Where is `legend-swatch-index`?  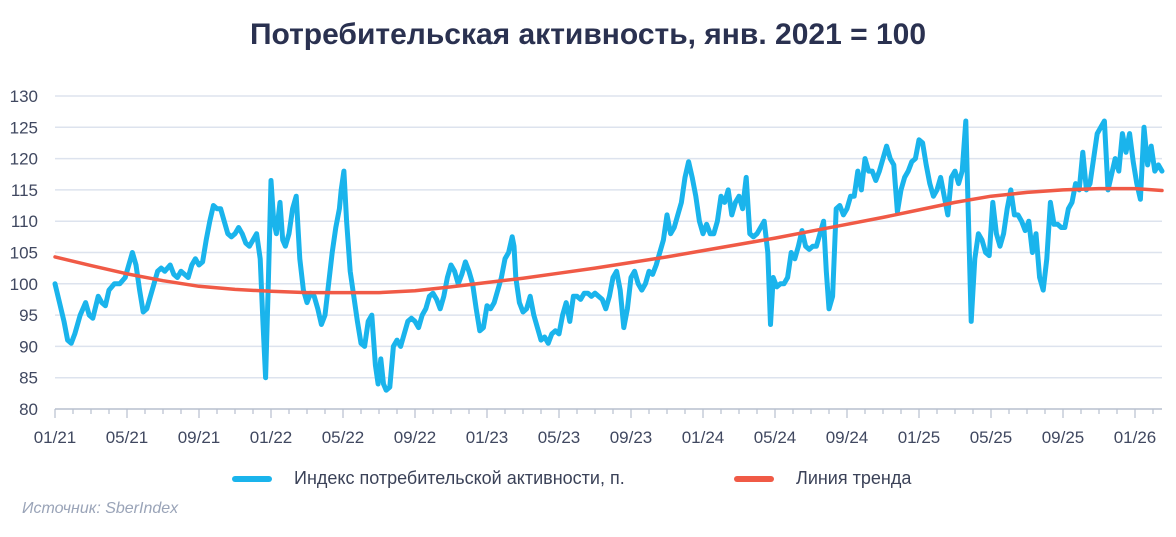
legend-swatch-index is located at coordinates (252, 478).